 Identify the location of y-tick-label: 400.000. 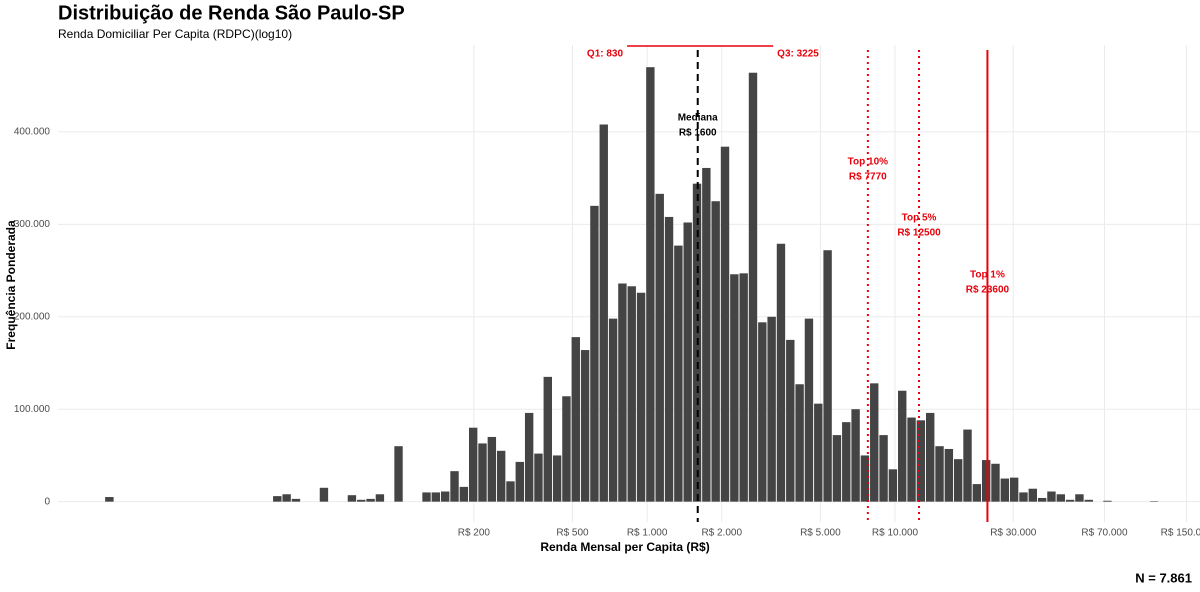
(32, 132).